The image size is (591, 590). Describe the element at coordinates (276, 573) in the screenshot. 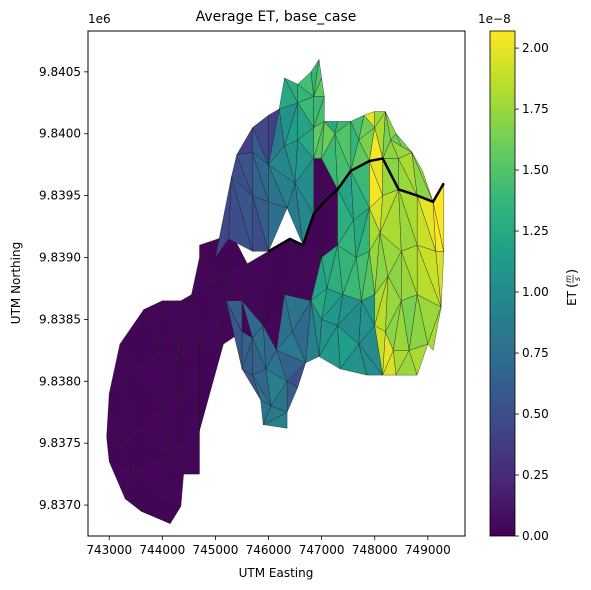

I see `x-axis-label: UTM Easting` at that location.